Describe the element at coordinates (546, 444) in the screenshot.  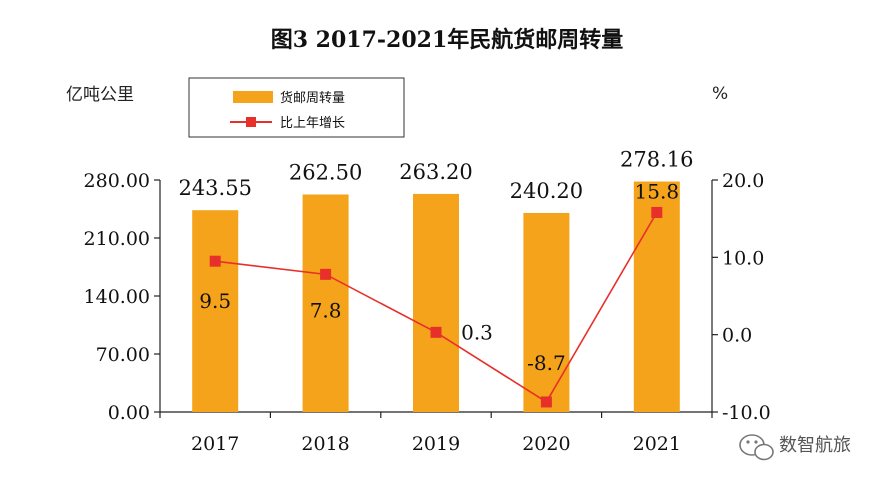
I see `x-tick-label: 2020` at that location.